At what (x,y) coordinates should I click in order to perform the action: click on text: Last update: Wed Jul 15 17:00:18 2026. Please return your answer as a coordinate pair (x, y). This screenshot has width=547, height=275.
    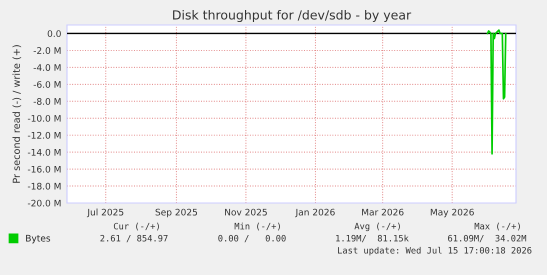
    Looking at the image, I should click on (435, 251).